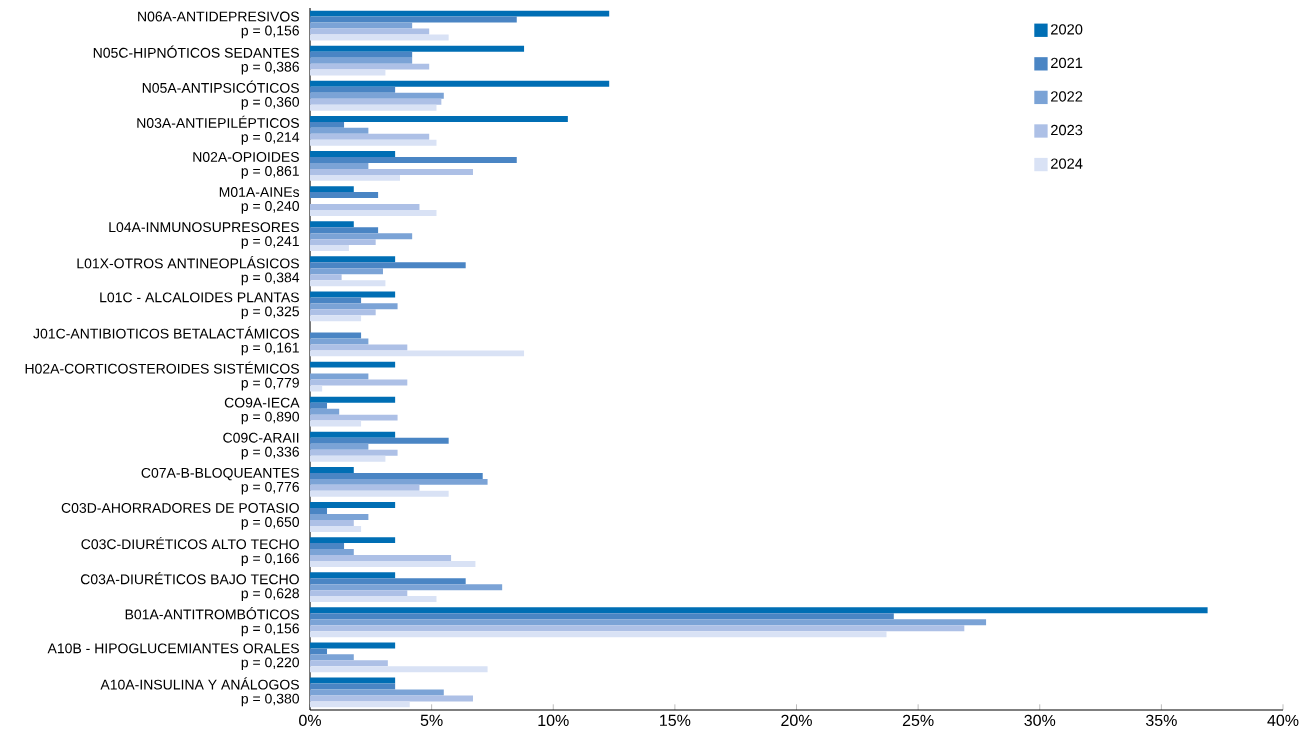 This screenshot has height=736, width=1313. What do you see at coordinates (261, 437) in the screenshot?
I see `y-tick-label: C09C-ARAII` at bounding box center [261, 437].